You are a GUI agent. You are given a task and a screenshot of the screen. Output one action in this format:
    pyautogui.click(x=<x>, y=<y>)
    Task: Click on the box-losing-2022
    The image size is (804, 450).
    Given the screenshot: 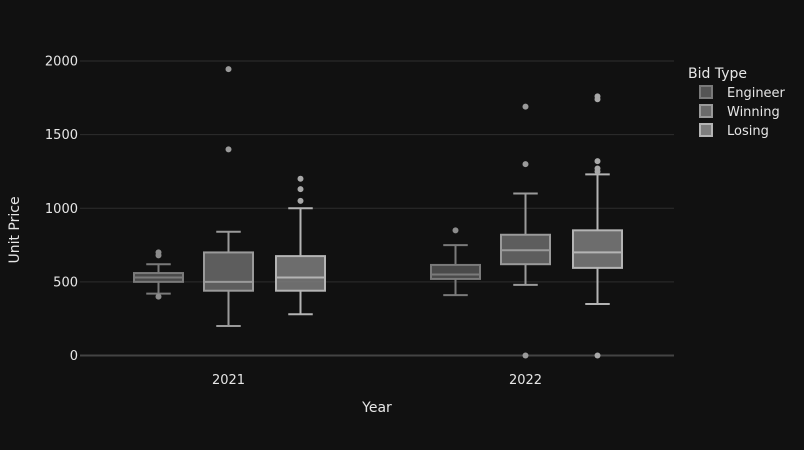 What is the action you would take?
    pyautogui.click(x=597, y=226)
    